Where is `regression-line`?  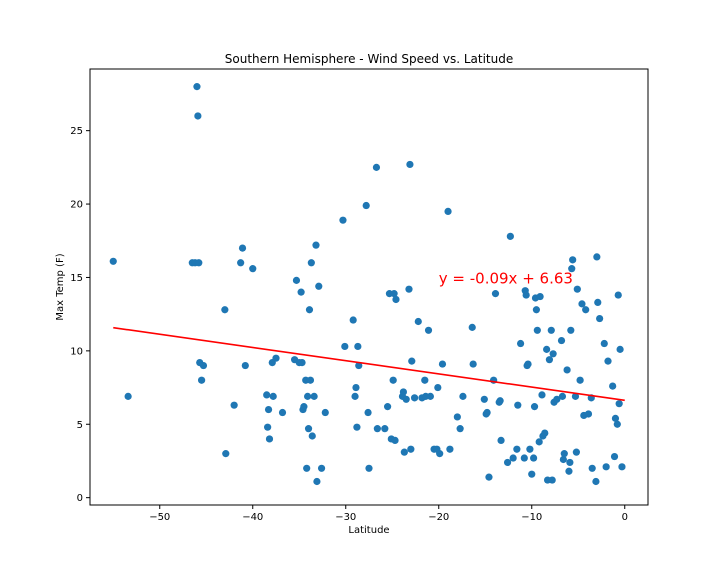
regression-line is located at coordinates (369, 364).